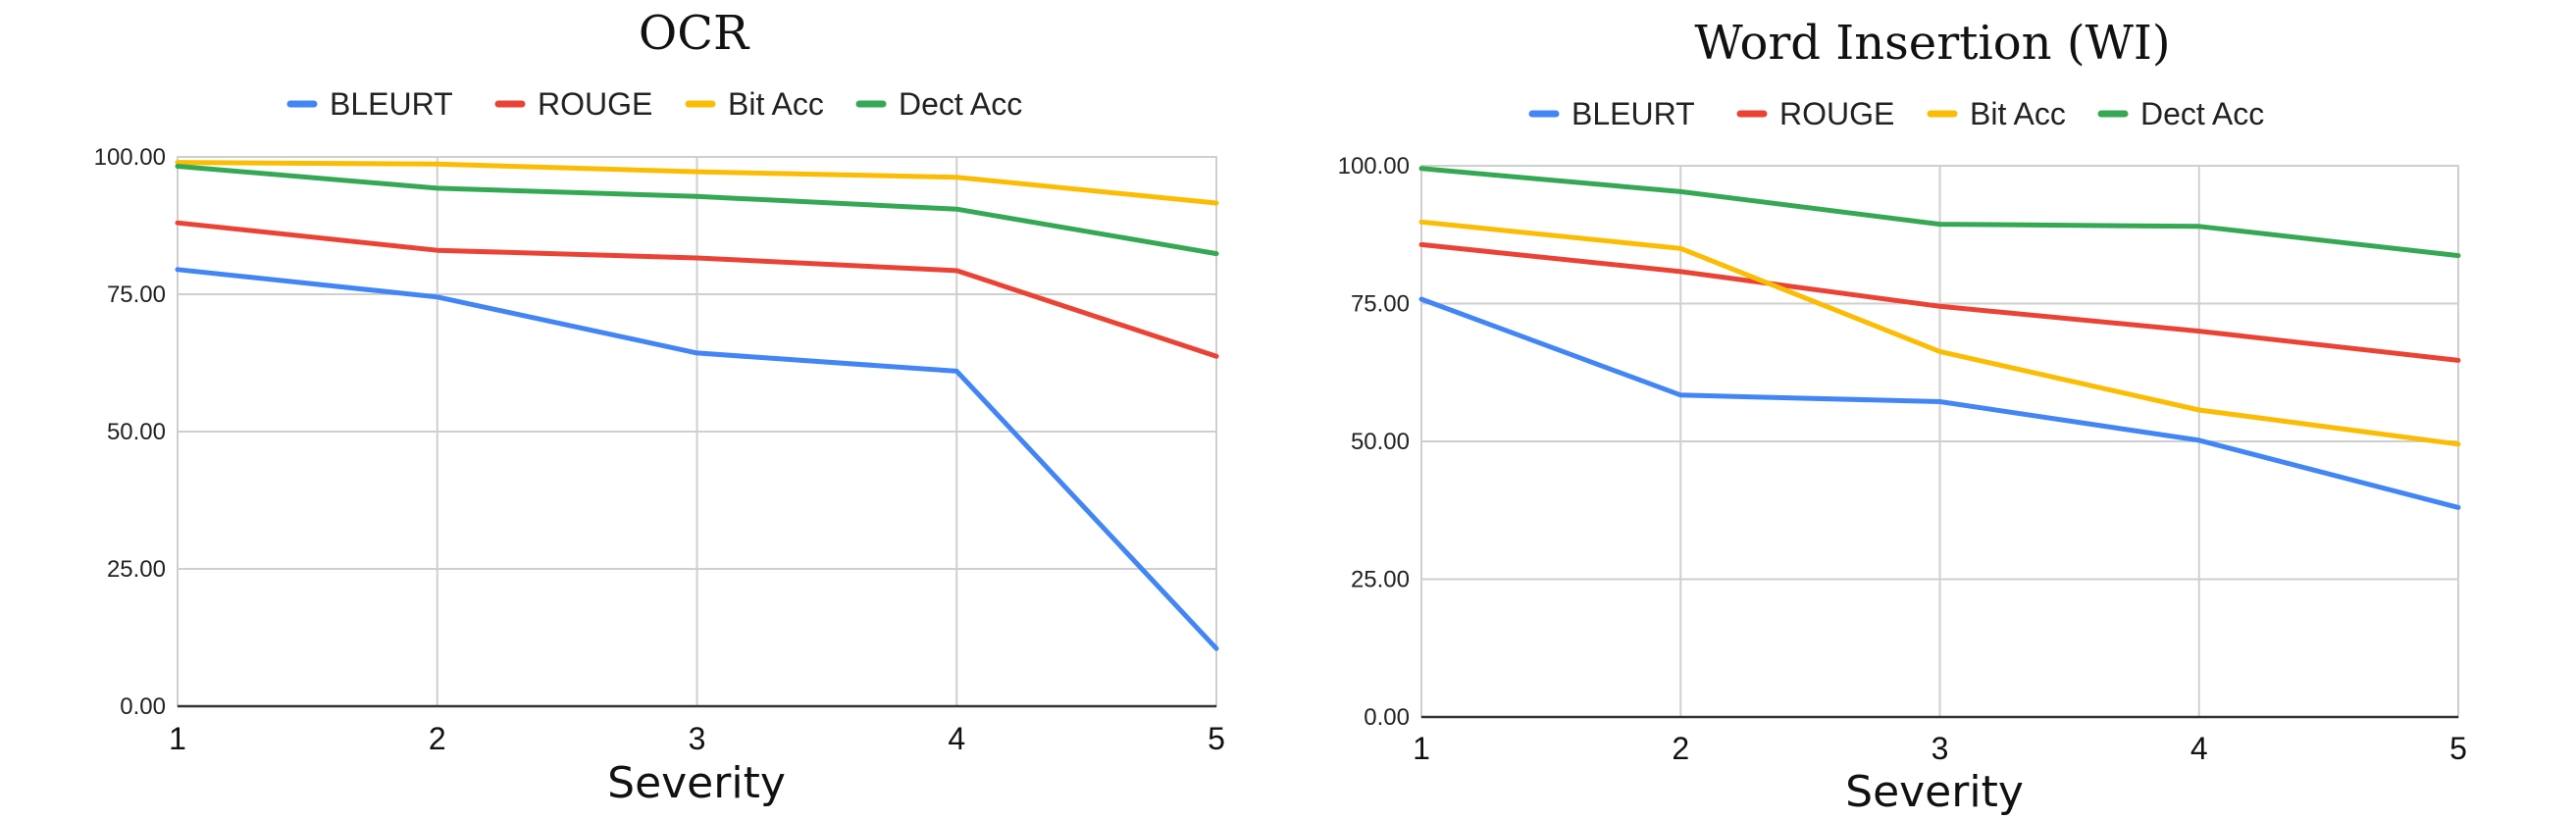 This screenshot has height=820, width=2576. What do you see at coordinates (1939, 403) in the screenshot?
I see `series-line-bleurt` at bounding box center [1939, 403].